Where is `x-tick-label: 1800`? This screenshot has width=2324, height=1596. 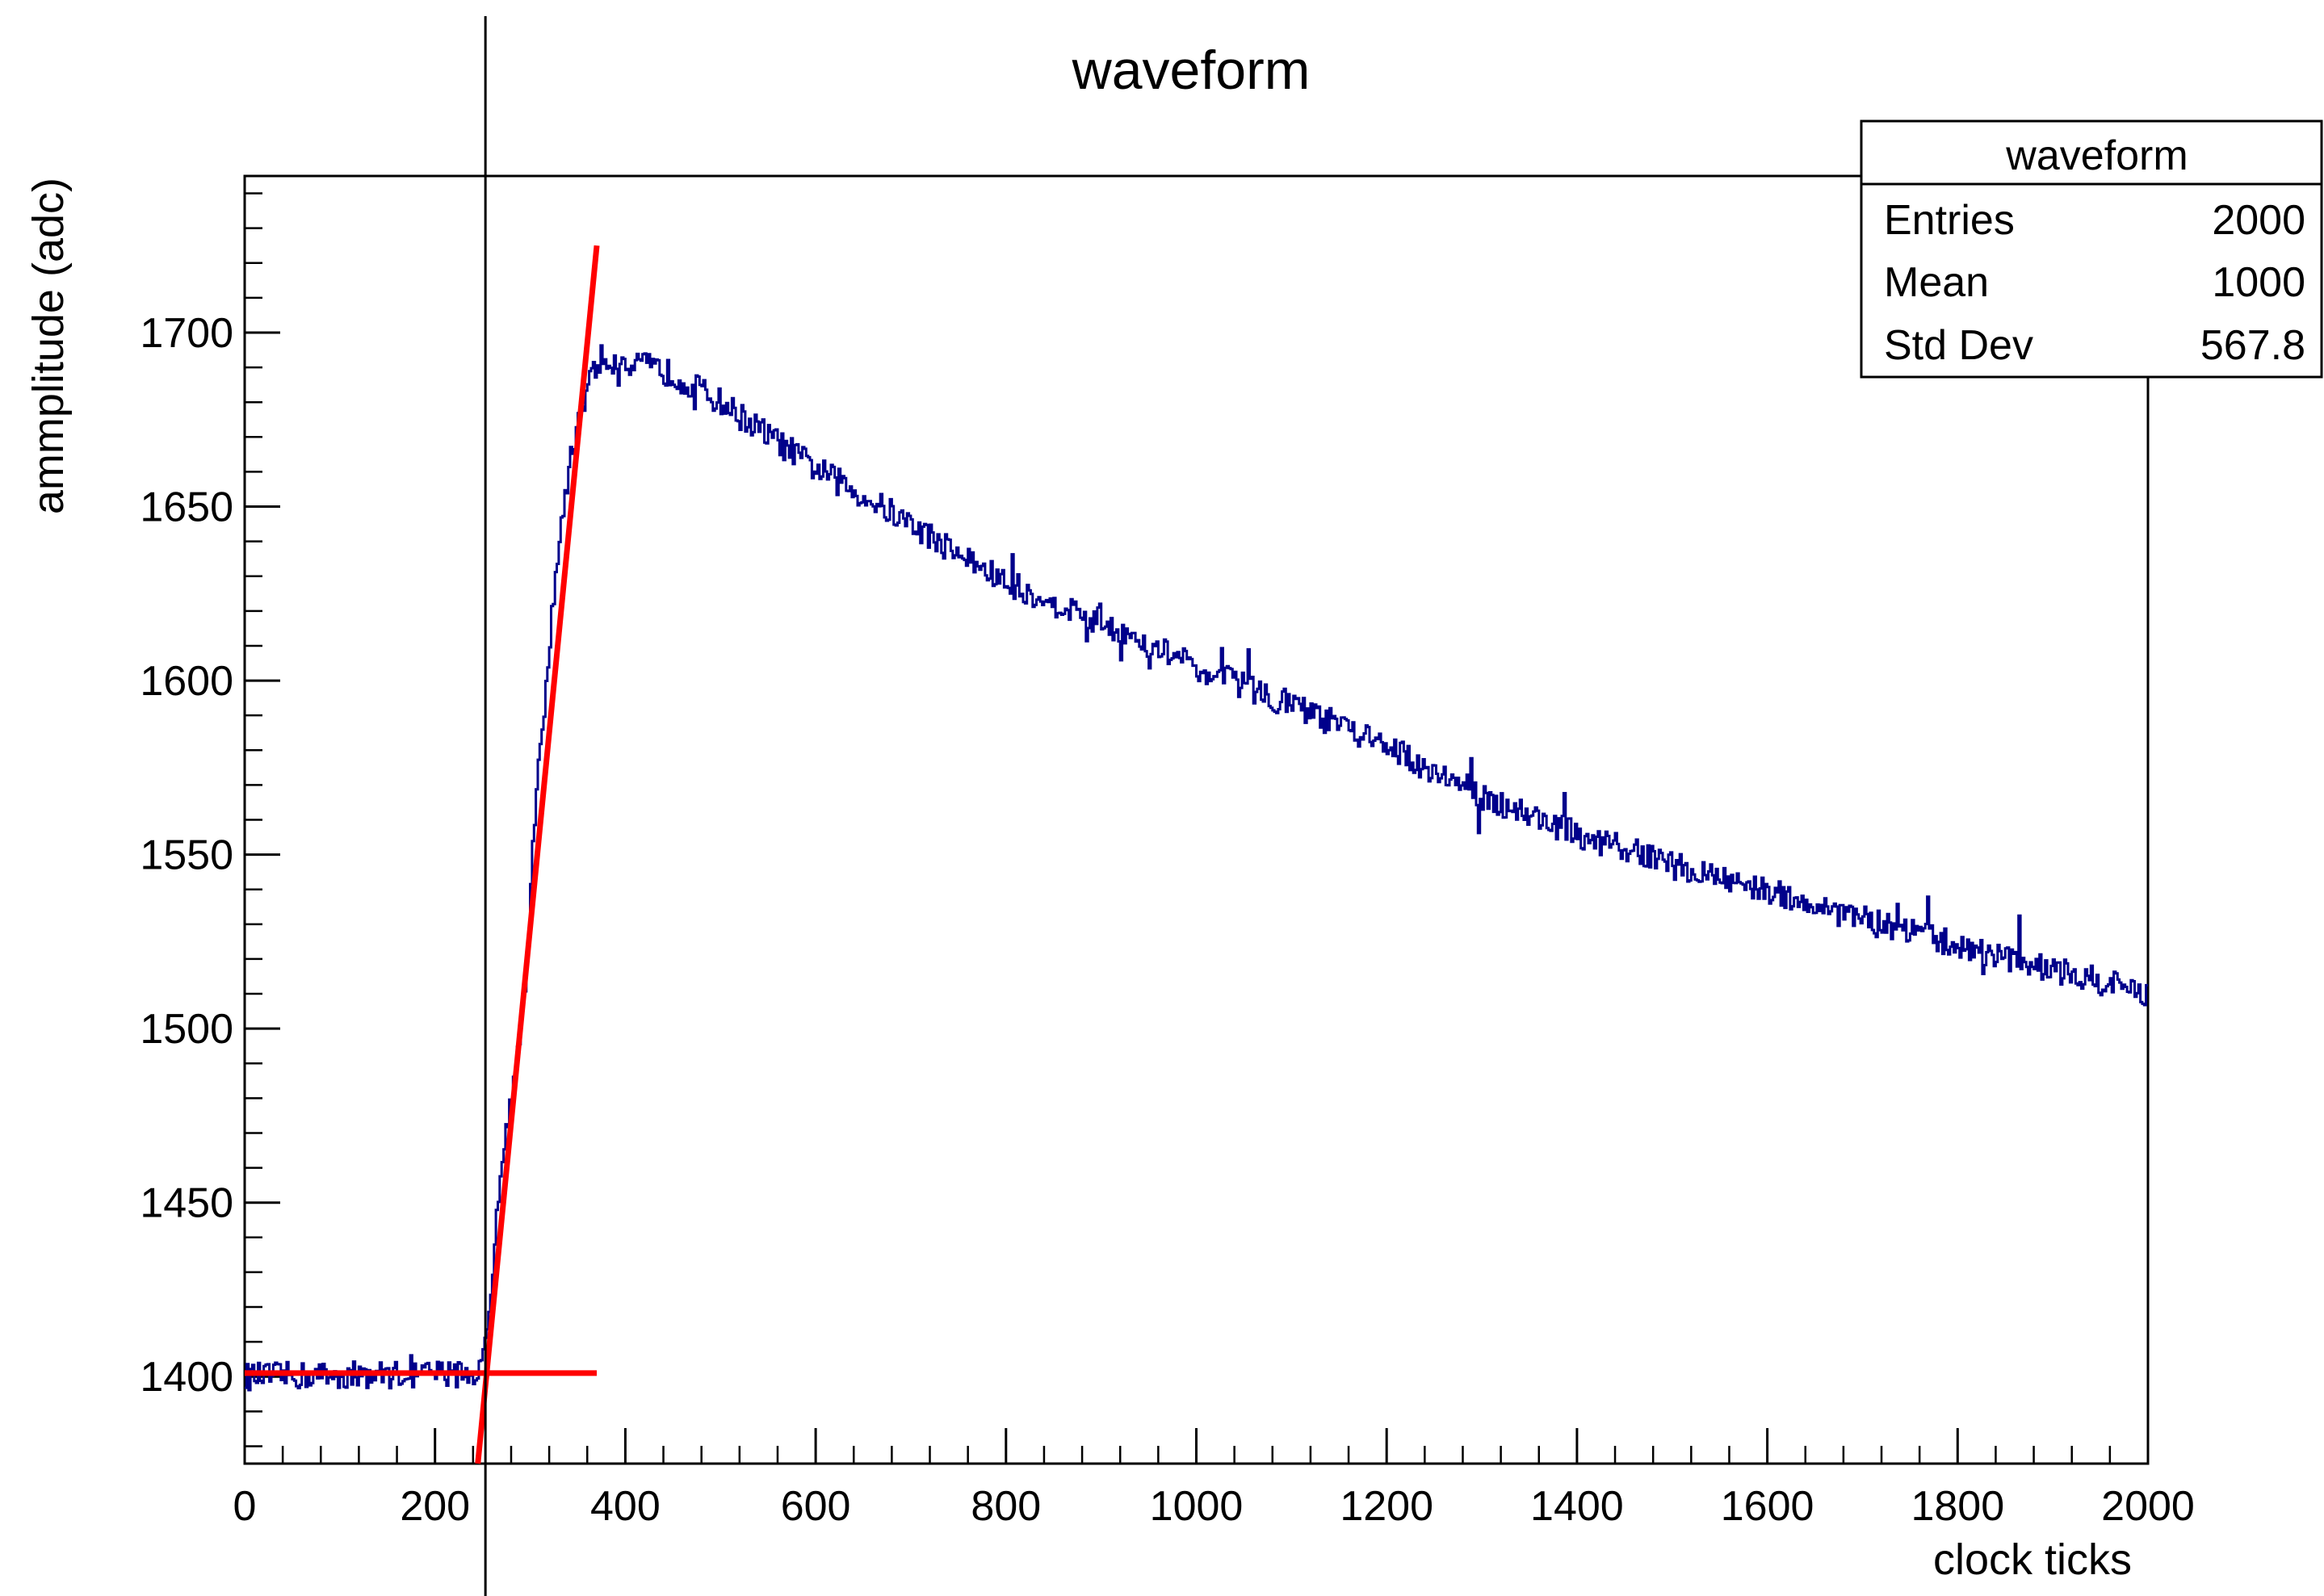 x-tick-label: 1800 is located at coordinates (1957, 1506).